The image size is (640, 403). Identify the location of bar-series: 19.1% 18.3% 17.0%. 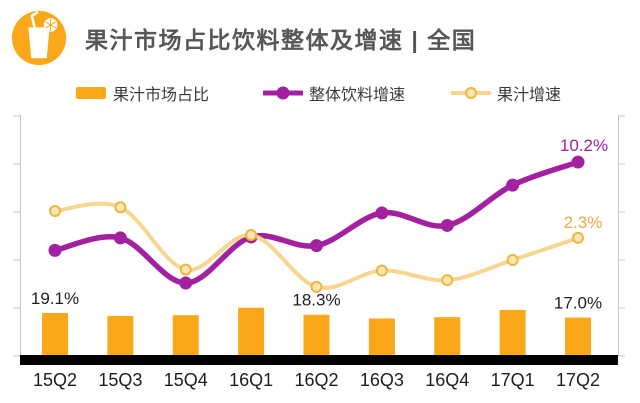
(316, 322).